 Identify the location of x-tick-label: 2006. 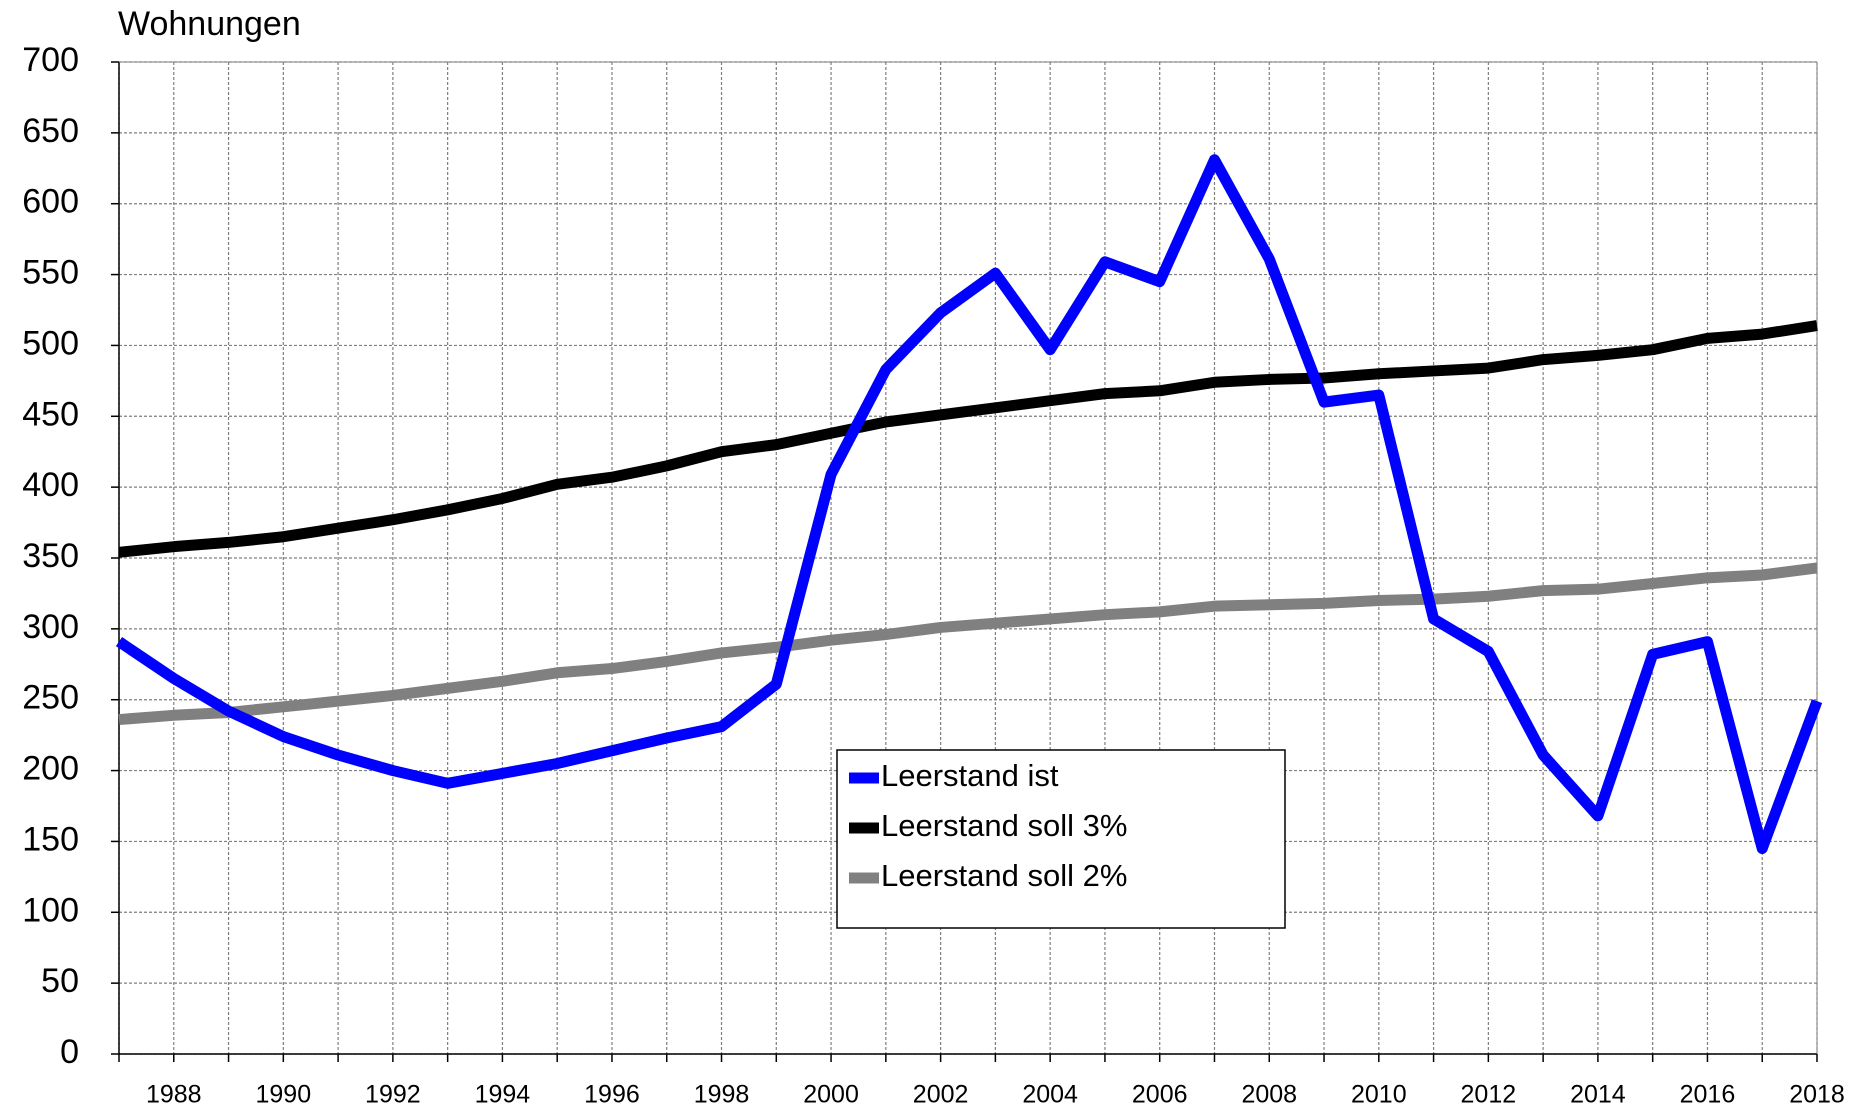
(1160, 1094).